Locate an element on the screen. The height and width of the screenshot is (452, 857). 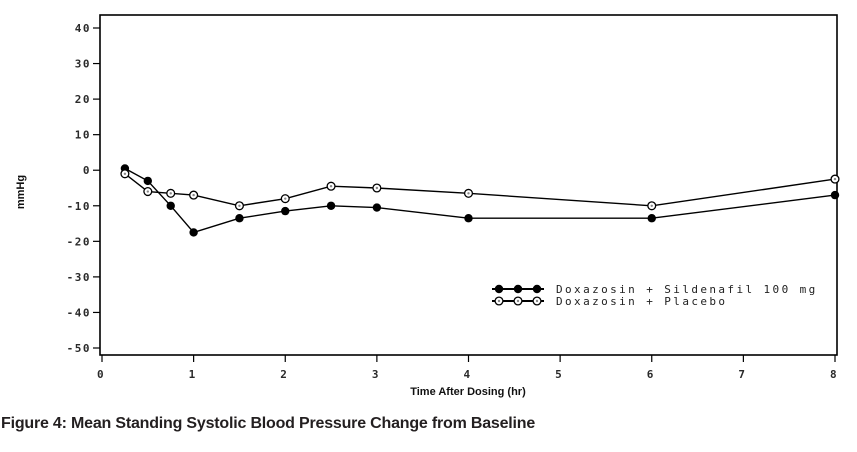
y-tick-label: -40 is located at coordinates (79, 312).